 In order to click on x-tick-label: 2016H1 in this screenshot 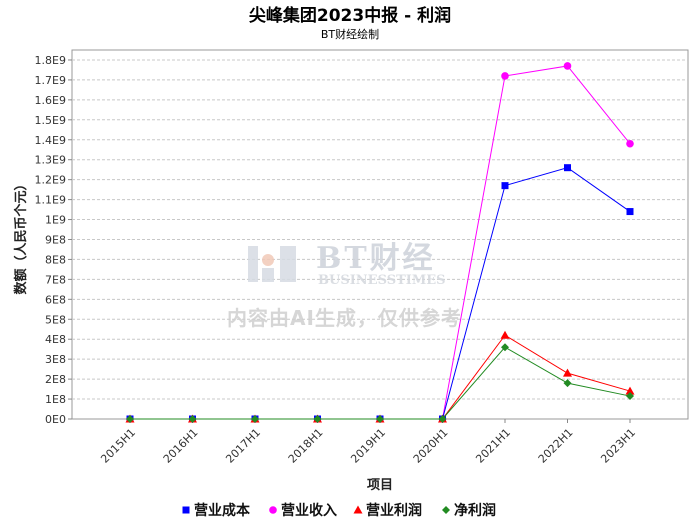, I will do `click(181, 446)`.